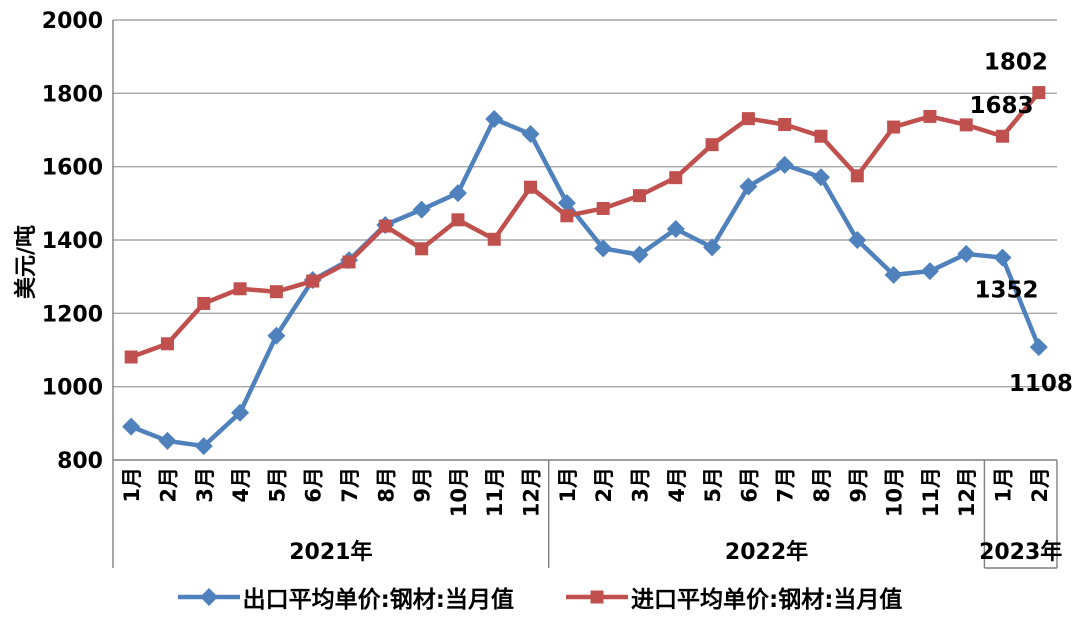  What do you see at coordinates (26, 262) in the screenshot?
I see `y-axis-title: 美元/吨` at bounding box center [26, 262].